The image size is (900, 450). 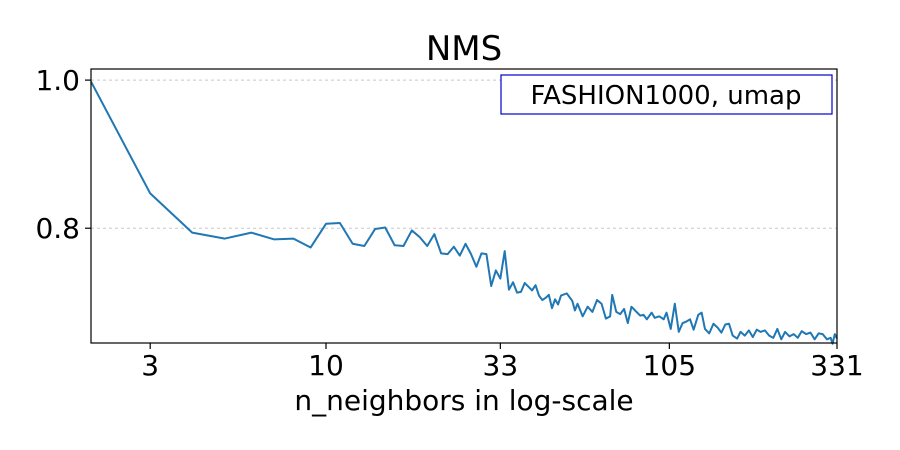 I want to click on x-axis-ticks: 3 10 33 105 331, so click(x=502, y=362).